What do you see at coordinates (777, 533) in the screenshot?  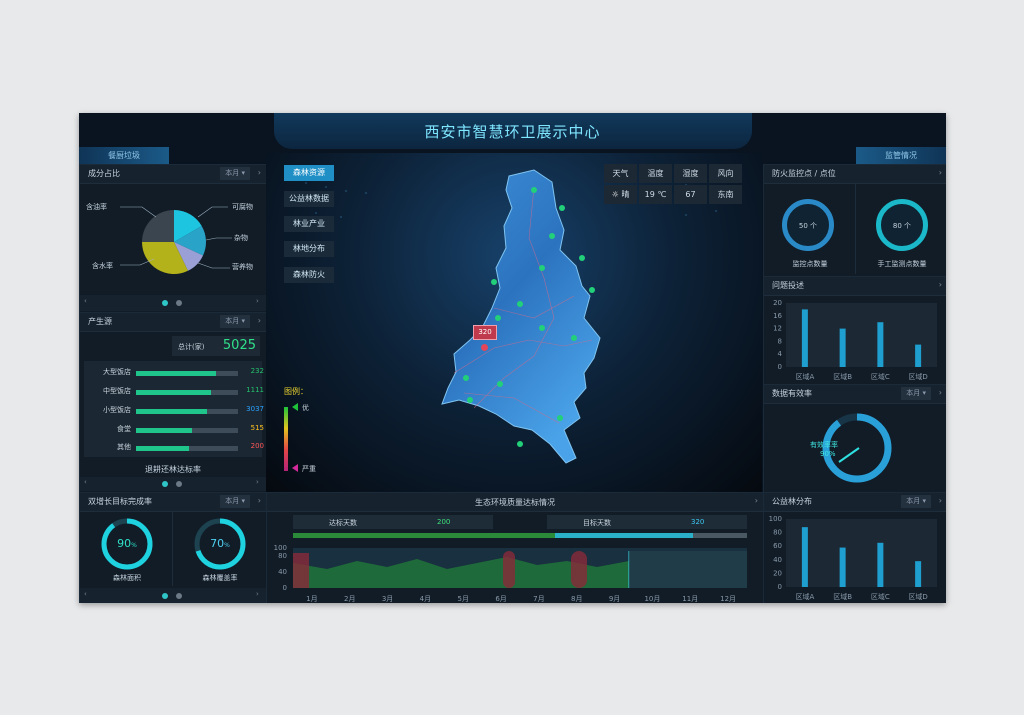 I see `forest-ytick: 80` at bounding box center [777, 533].